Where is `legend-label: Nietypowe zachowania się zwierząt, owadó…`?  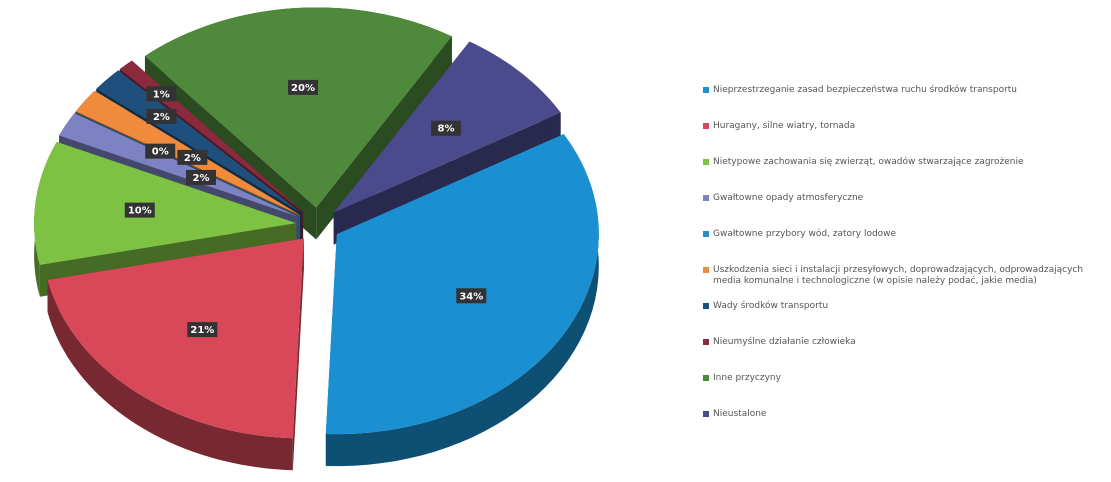 legend-label: Nietypowe zachowania się zwierząt, owadó… is located at coordinates (868, 162).